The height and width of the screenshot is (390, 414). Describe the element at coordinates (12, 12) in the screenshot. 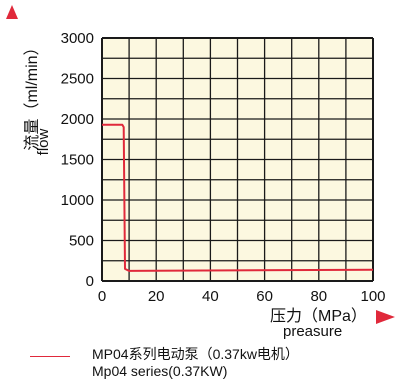

I see `y-axis-arrow-icon` at that location.